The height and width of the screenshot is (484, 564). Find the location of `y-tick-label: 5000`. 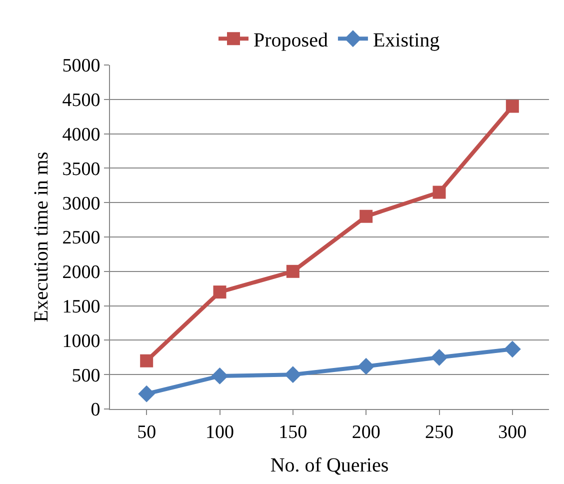

y-tick-label: 5000 is located at coordinates (81, 66).